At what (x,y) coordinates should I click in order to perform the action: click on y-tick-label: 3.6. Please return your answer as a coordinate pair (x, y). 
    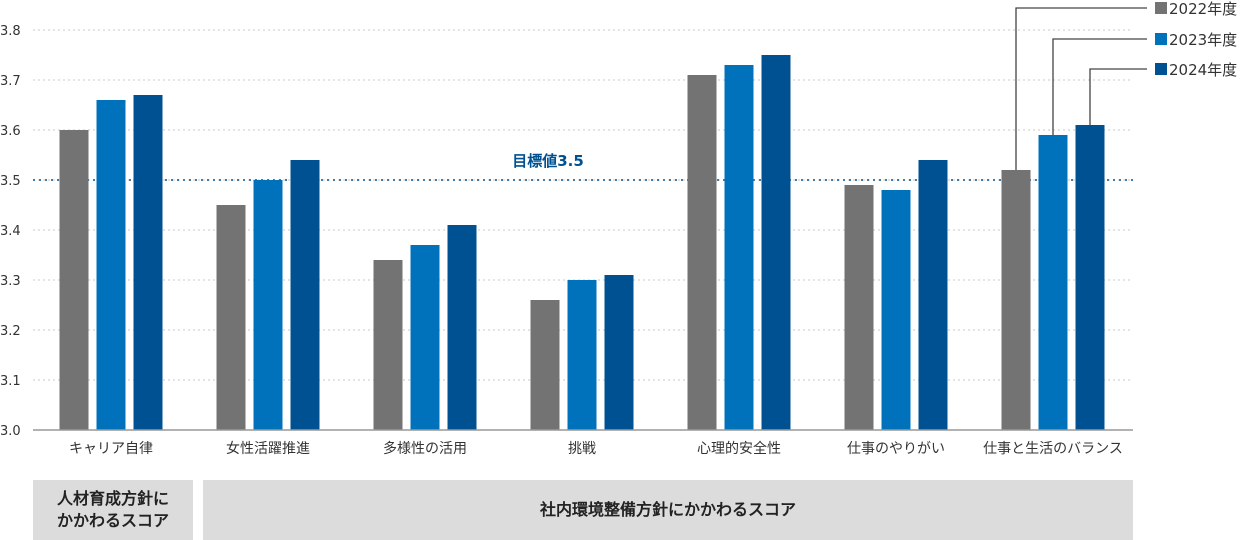
    Looking at the image, I should click on (10, 131).